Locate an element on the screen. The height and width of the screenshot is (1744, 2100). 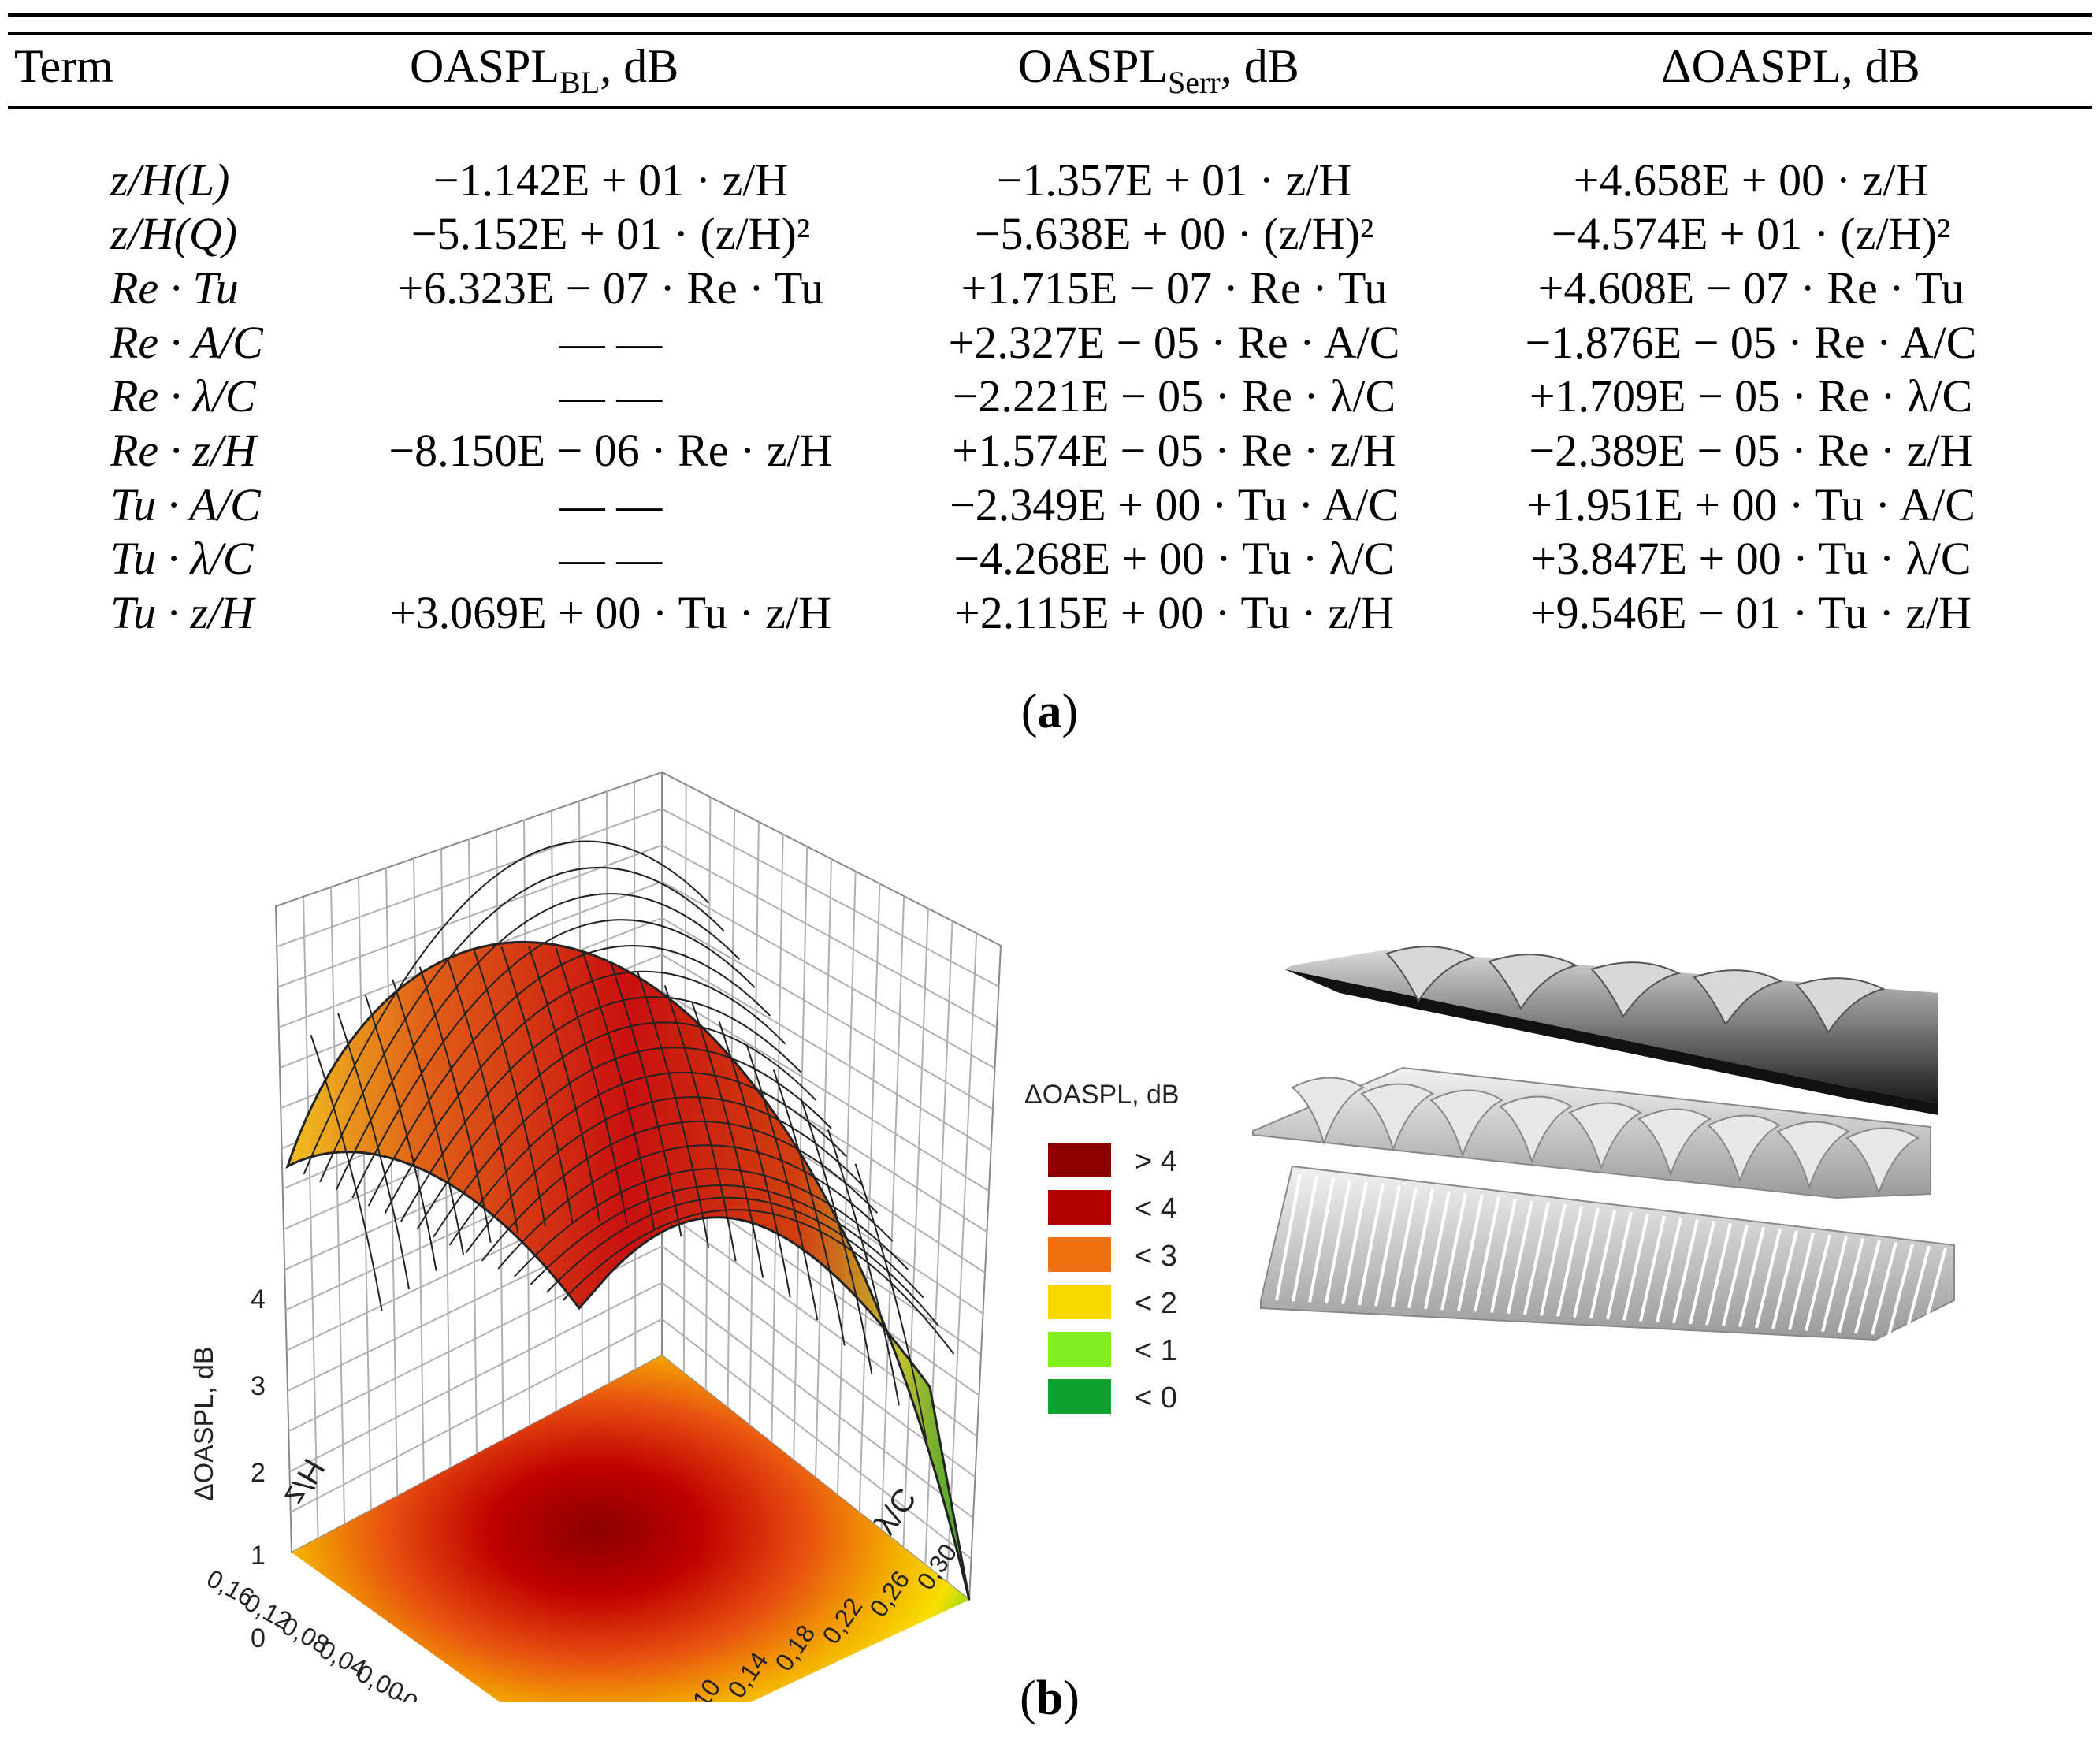
delta-cell: −4.574E + 01 · (z/H)² is located at coordinates (1751, 233).